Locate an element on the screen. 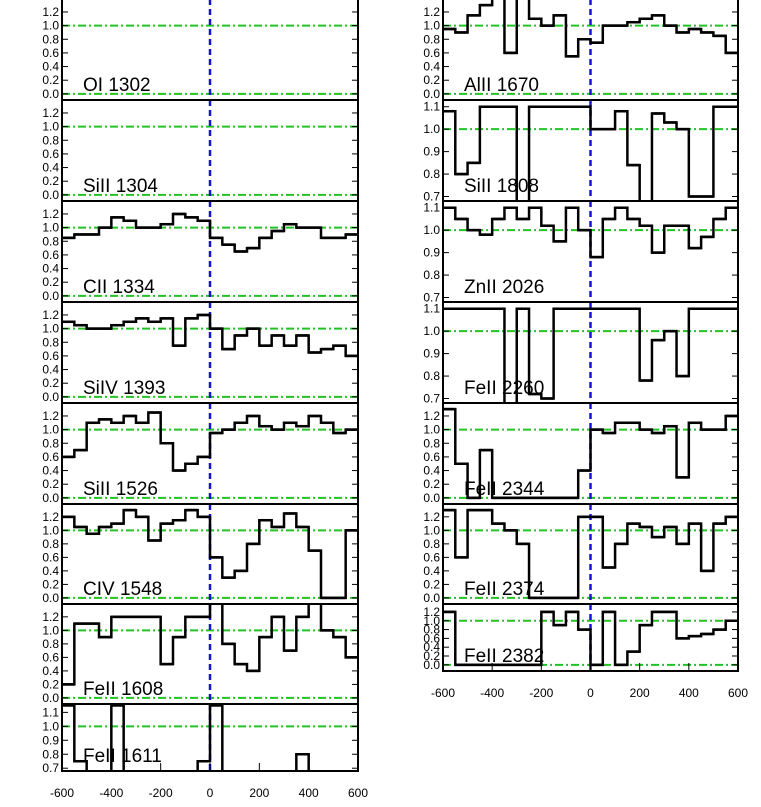  panel-label: SiII 1526 is located at coordinates (120, 489).